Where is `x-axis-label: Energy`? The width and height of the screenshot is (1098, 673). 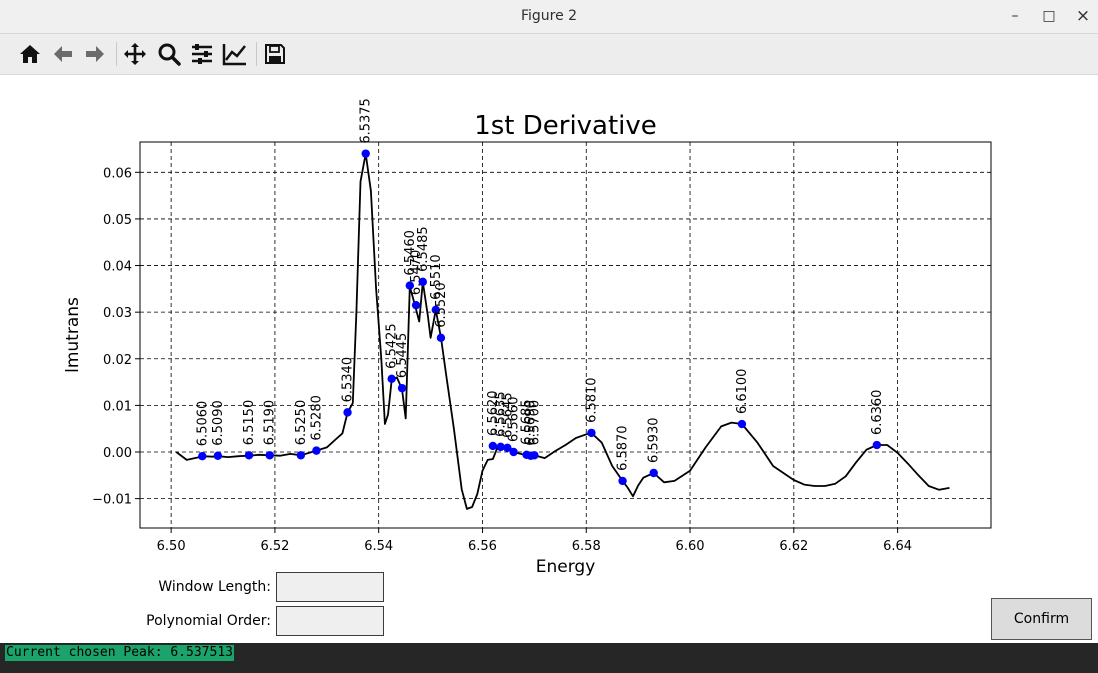 x-axis-label: Energy is located at coordinates (566, 567).